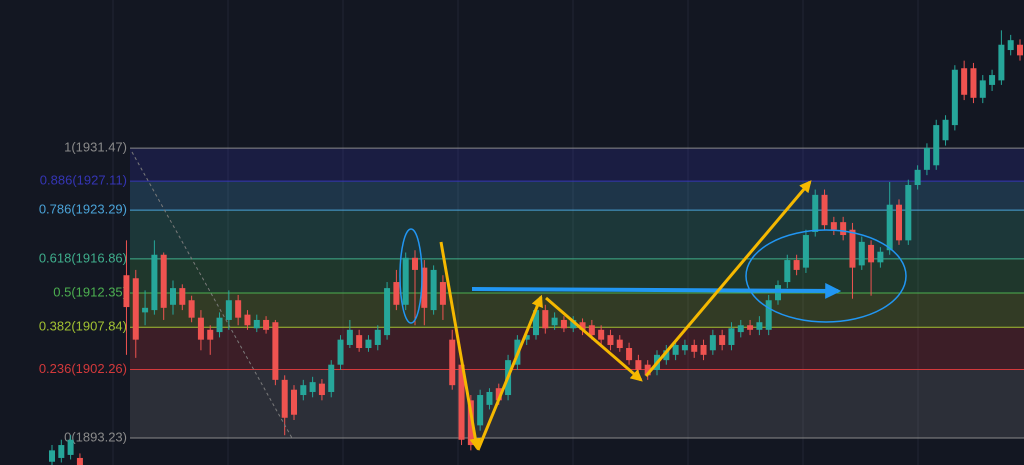  I want to click on fib-level-label: 0.886(1927.11), so click(83, 180).